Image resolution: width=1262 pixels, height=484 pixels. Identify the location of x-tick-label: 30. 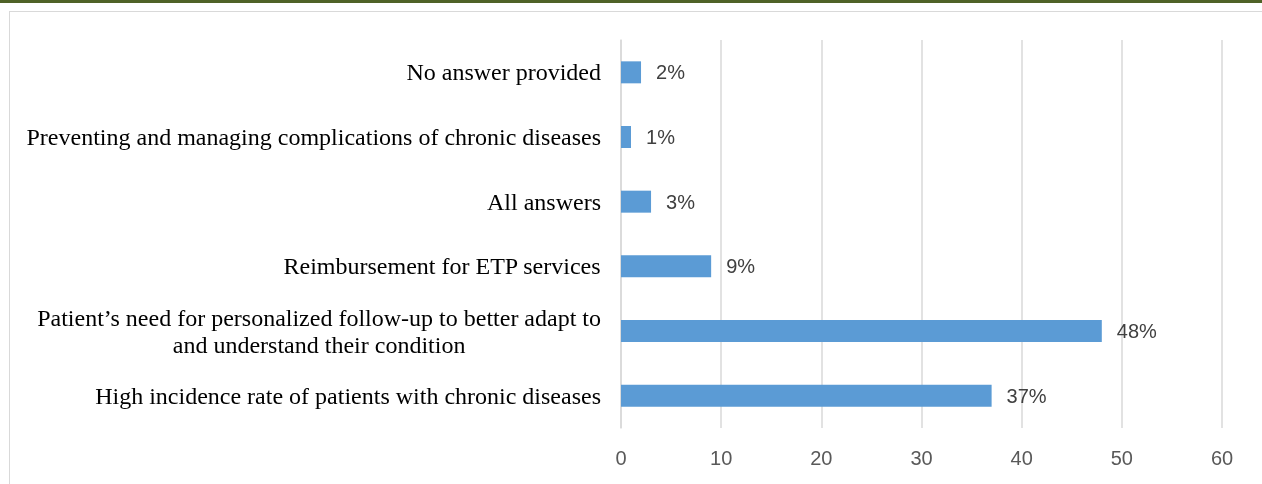
(921, 458).